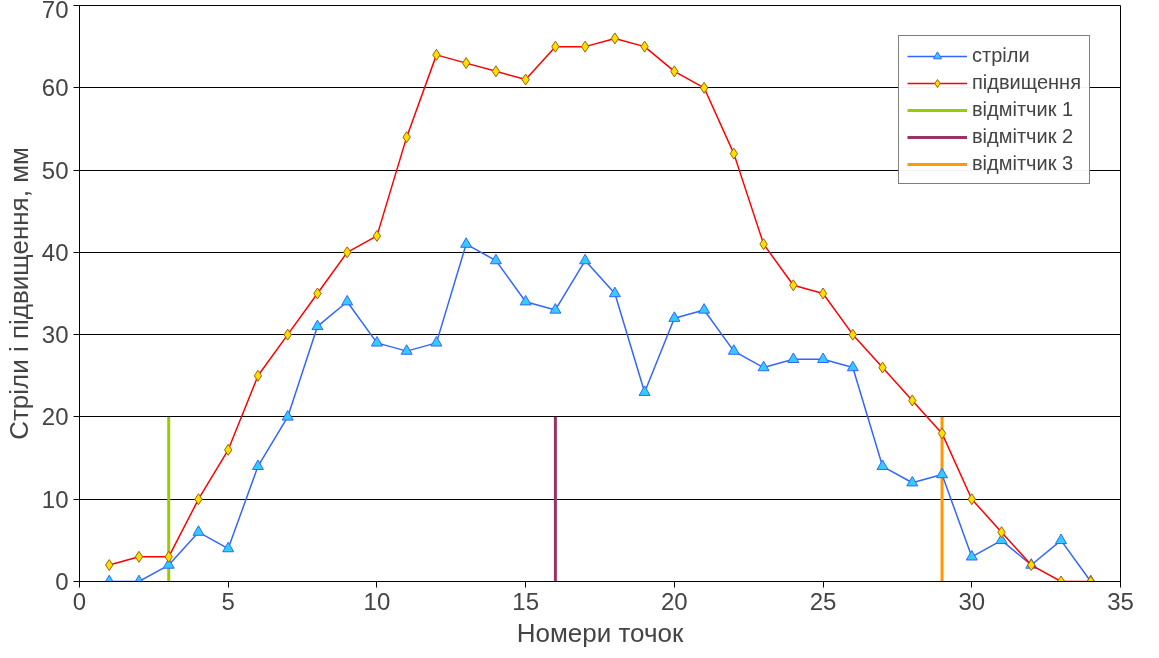 The width and height of the screenshot is (1159, 658). Describe the element at coordinates (55, 252) in the screenshot. I see `y-tick-label: 40` at that location.